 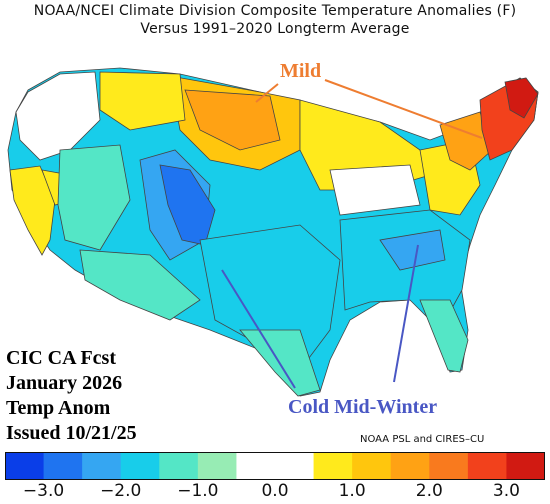 I want to click on region-tennessee-cold, so click(x=412, y=250).